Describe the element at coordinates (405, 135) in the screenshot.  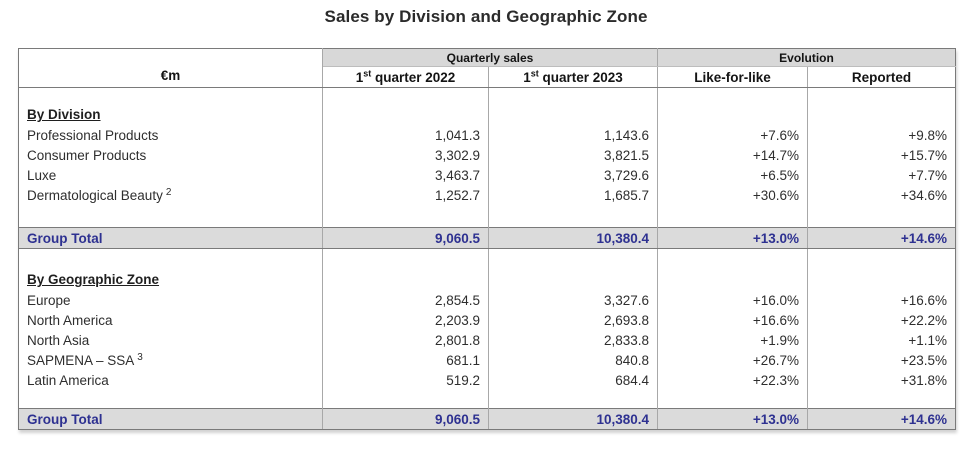
I see `q1-2022-cell: 1,041.3` at that location.